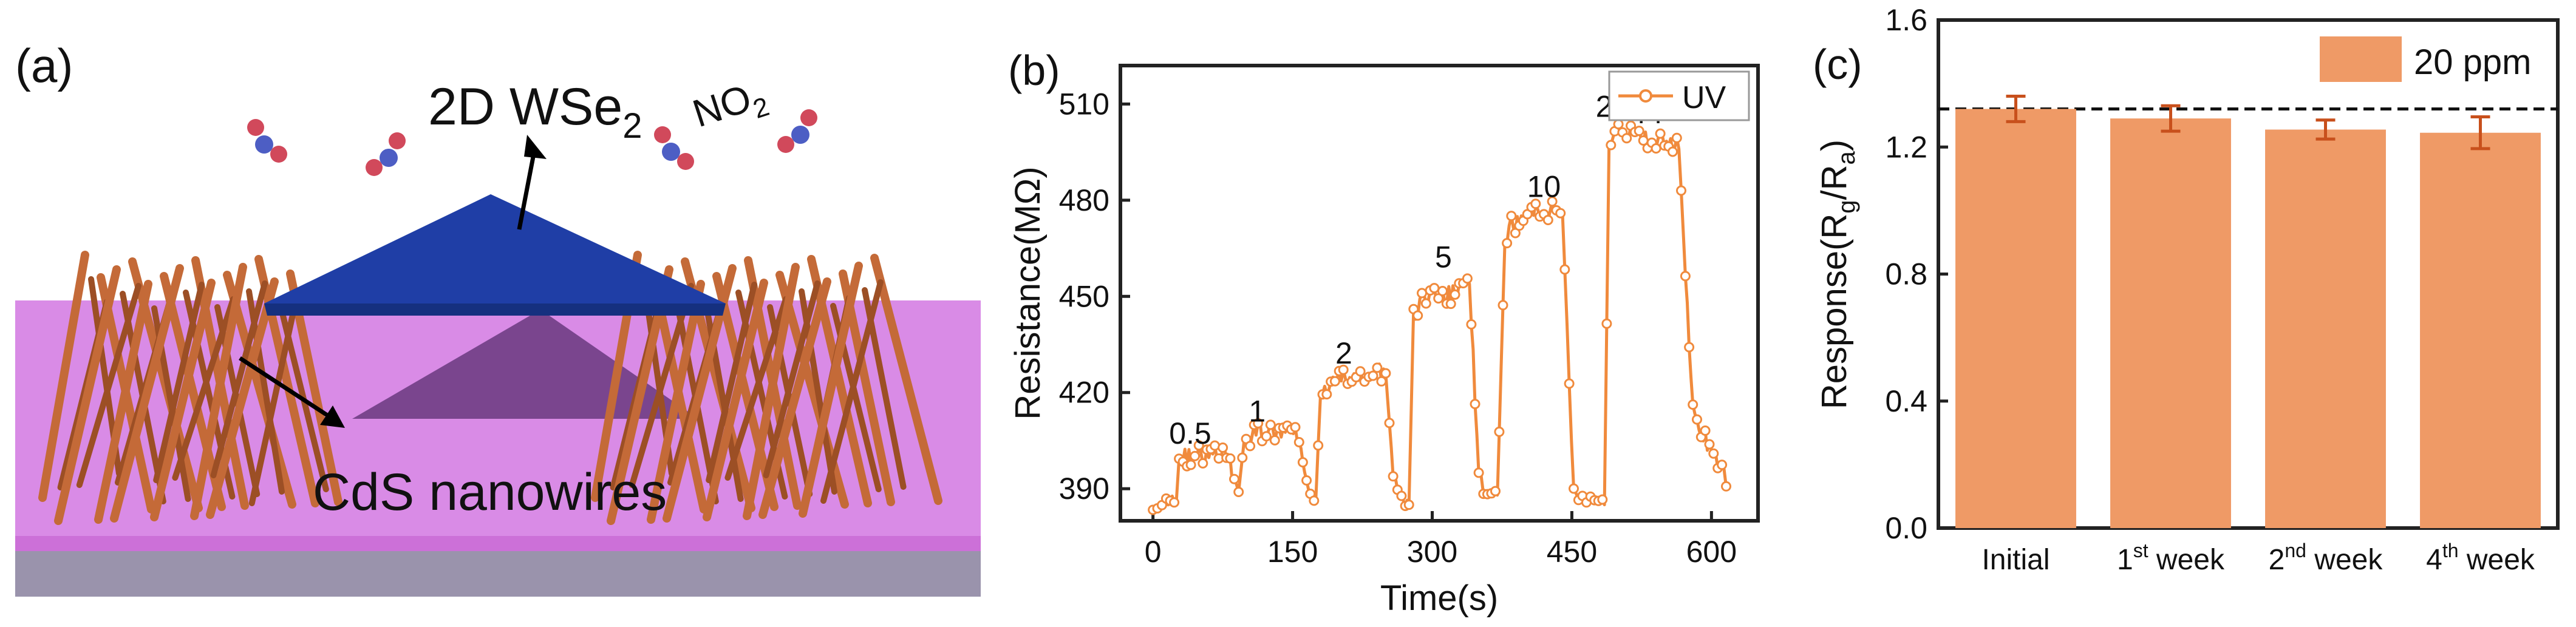 The height and width of the screenshot is (627, 2576). I want to click on x-tick-label: 150, so click(1292, 552).